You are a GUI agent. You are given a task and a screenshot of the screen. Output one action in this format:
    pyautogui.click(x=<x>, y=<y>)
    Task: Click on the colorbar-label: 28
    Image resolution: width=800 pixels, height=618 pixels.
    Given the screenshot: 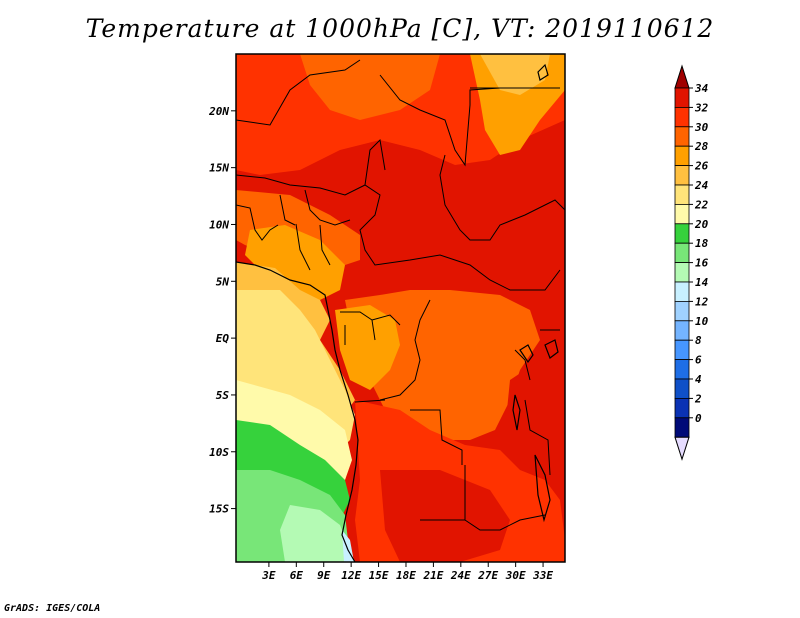 What is the action you would take?
    pyautogui.click(x=701, y=146)
    